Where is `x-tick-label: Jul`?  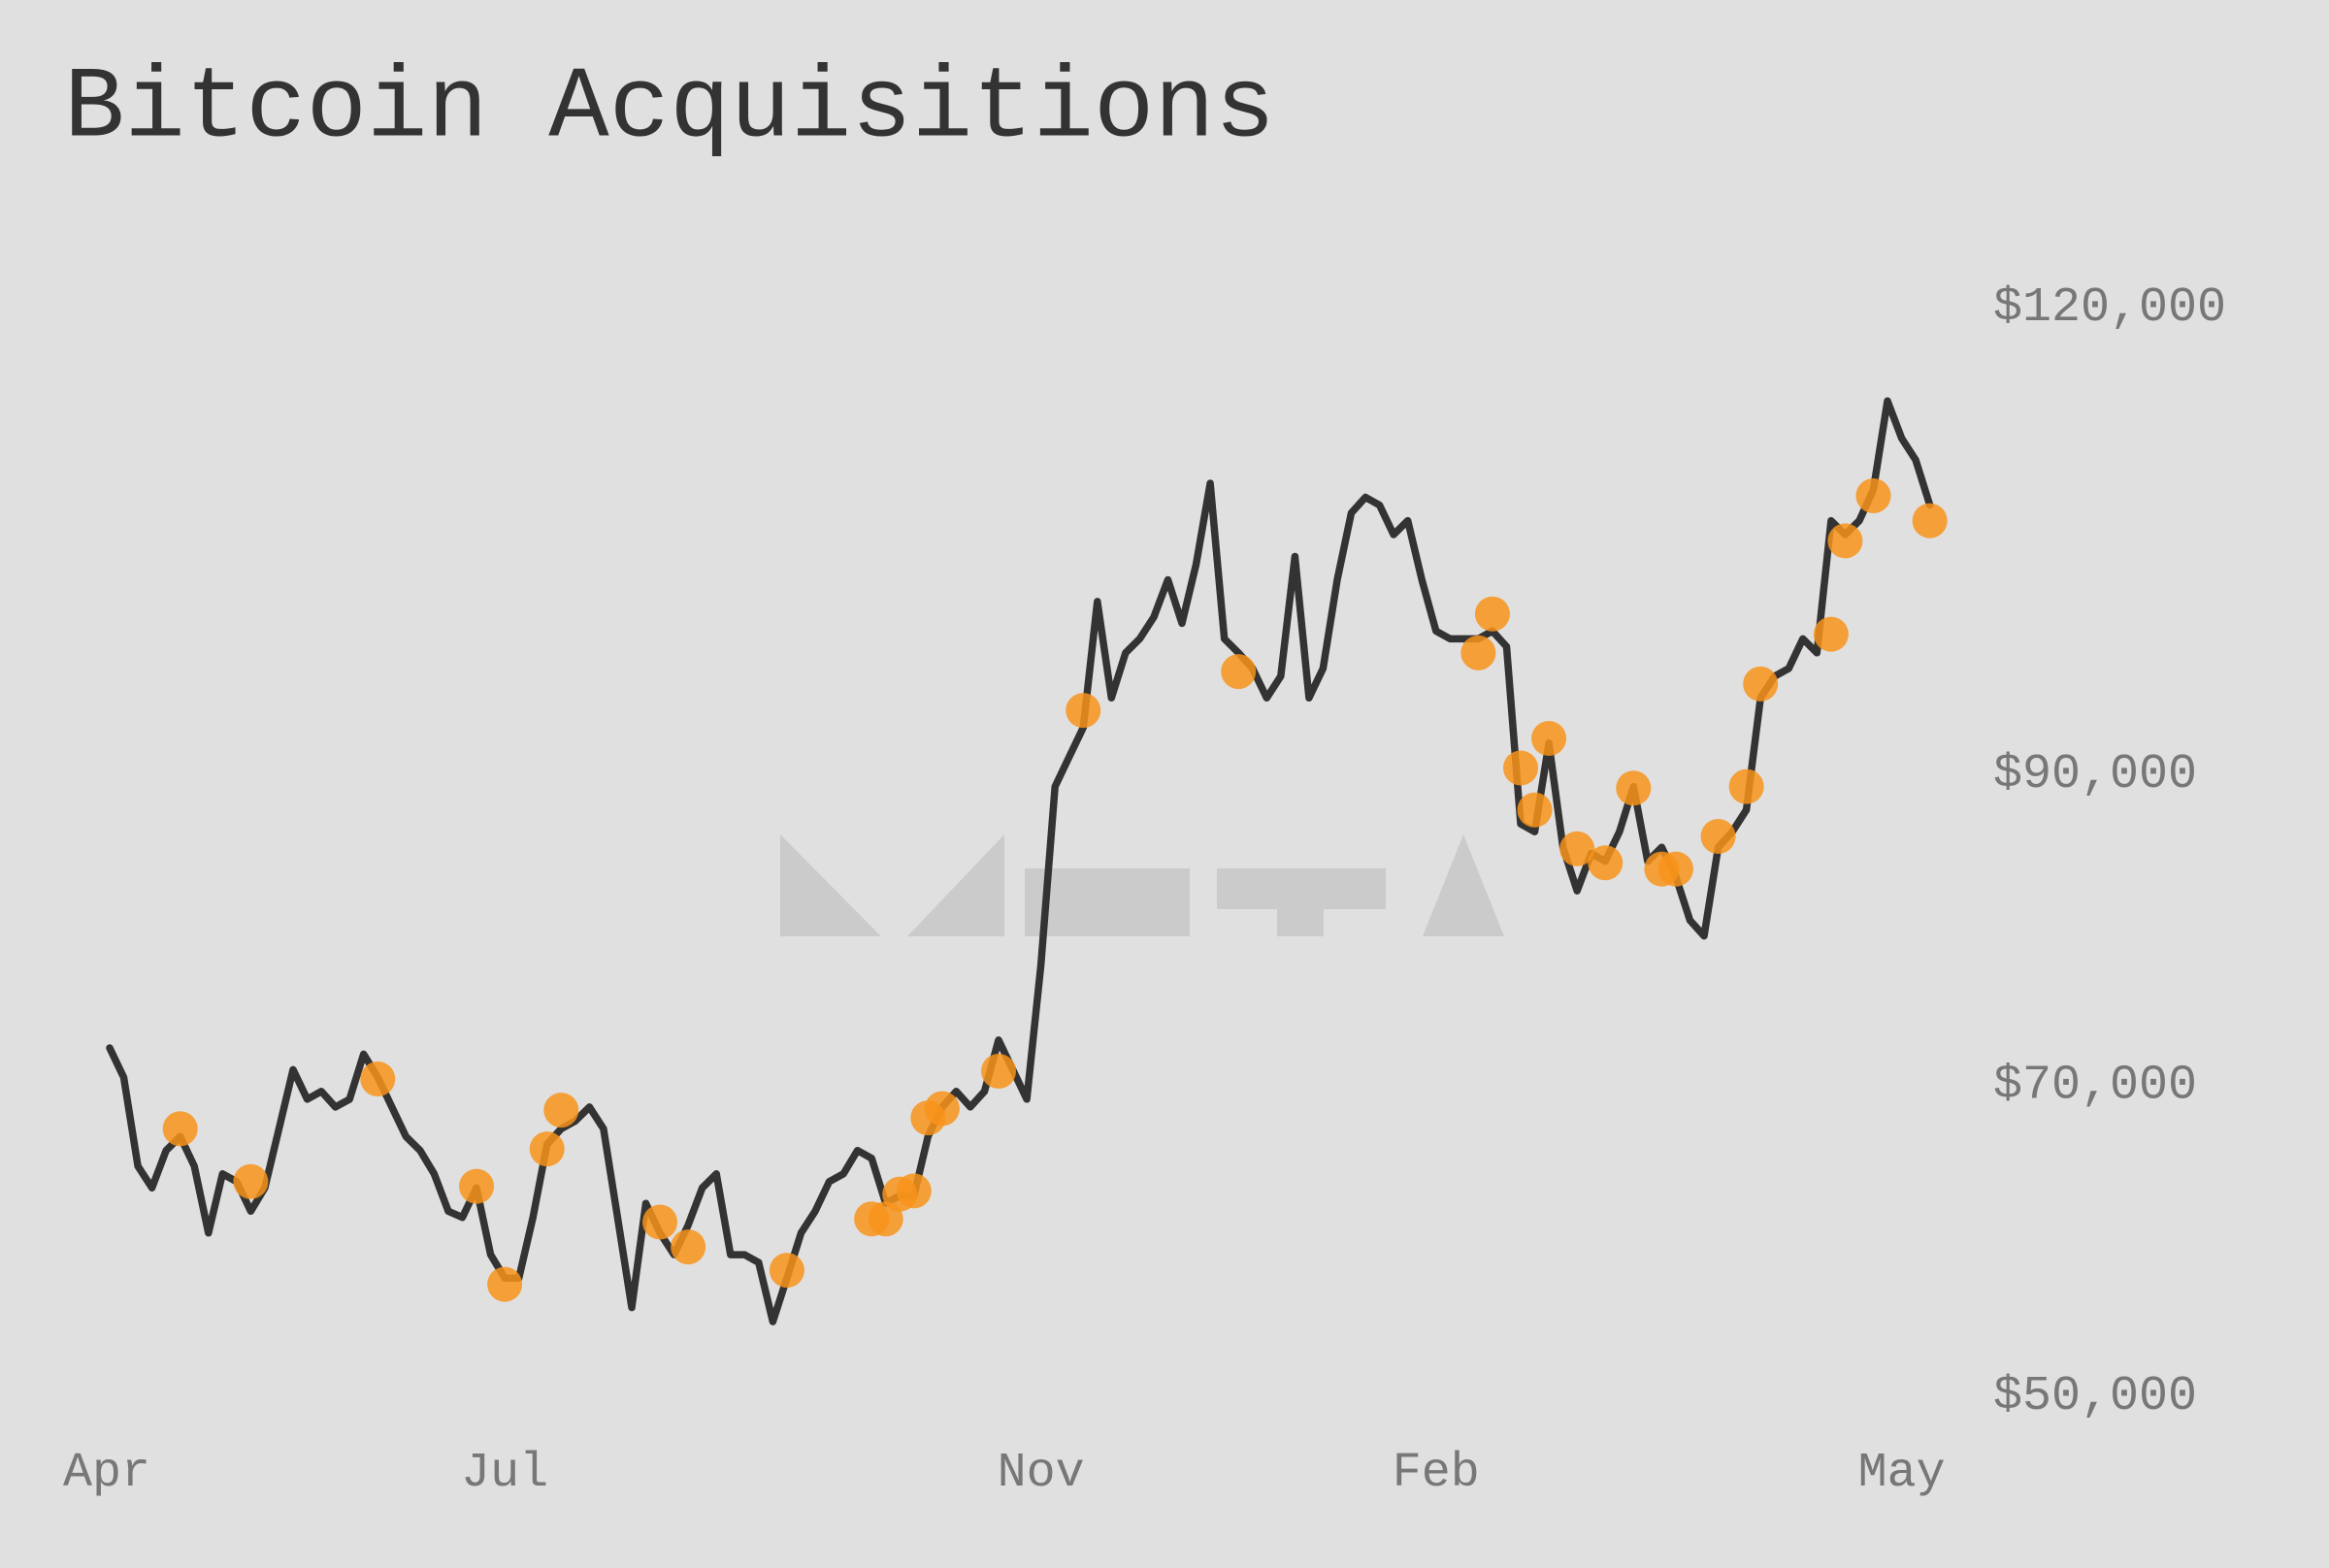
x-tick-label: Jul is located at coordinates (505, 1473).